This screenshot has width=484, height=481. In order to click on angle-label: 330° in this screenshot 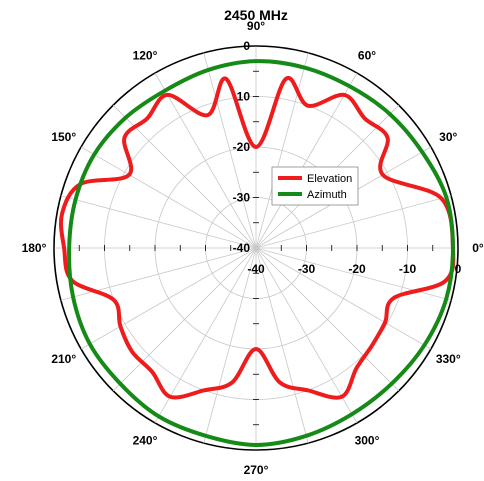, I will do `click(448, 359)`.